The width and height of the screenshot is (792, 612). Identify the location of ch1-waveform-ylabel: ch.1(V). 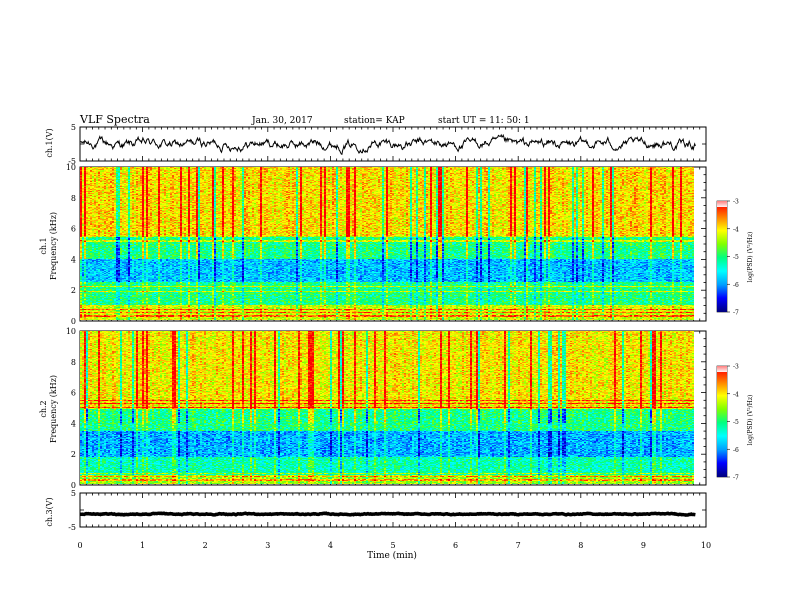
(49, 142).